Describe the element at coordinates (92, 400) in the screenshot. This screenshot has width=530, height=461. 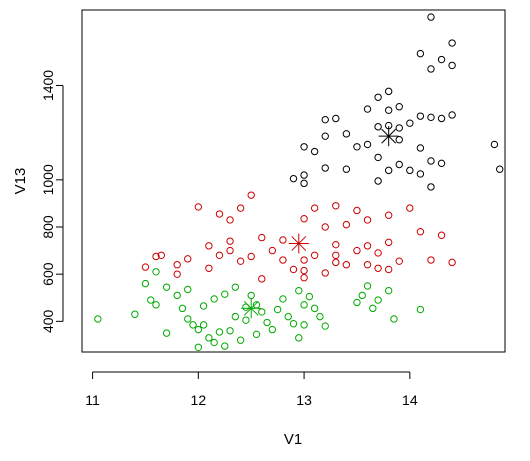
I see `x-tick-label: 11` at that location.